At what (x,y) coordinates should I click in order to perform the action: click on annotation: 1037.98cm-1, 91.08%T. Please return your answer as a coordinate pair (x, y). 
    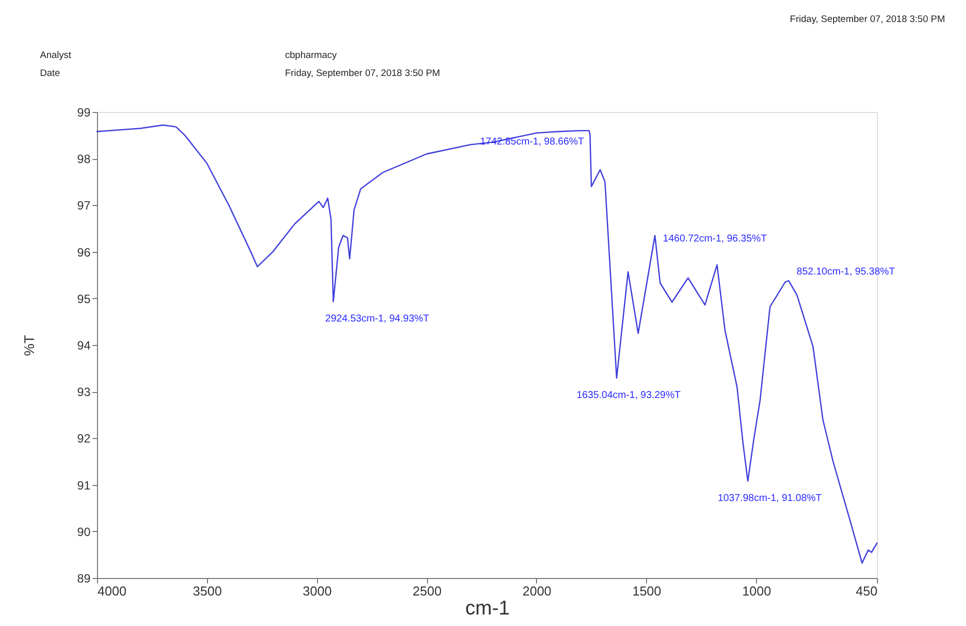
    Looking at the image, I should click on (770, 498).